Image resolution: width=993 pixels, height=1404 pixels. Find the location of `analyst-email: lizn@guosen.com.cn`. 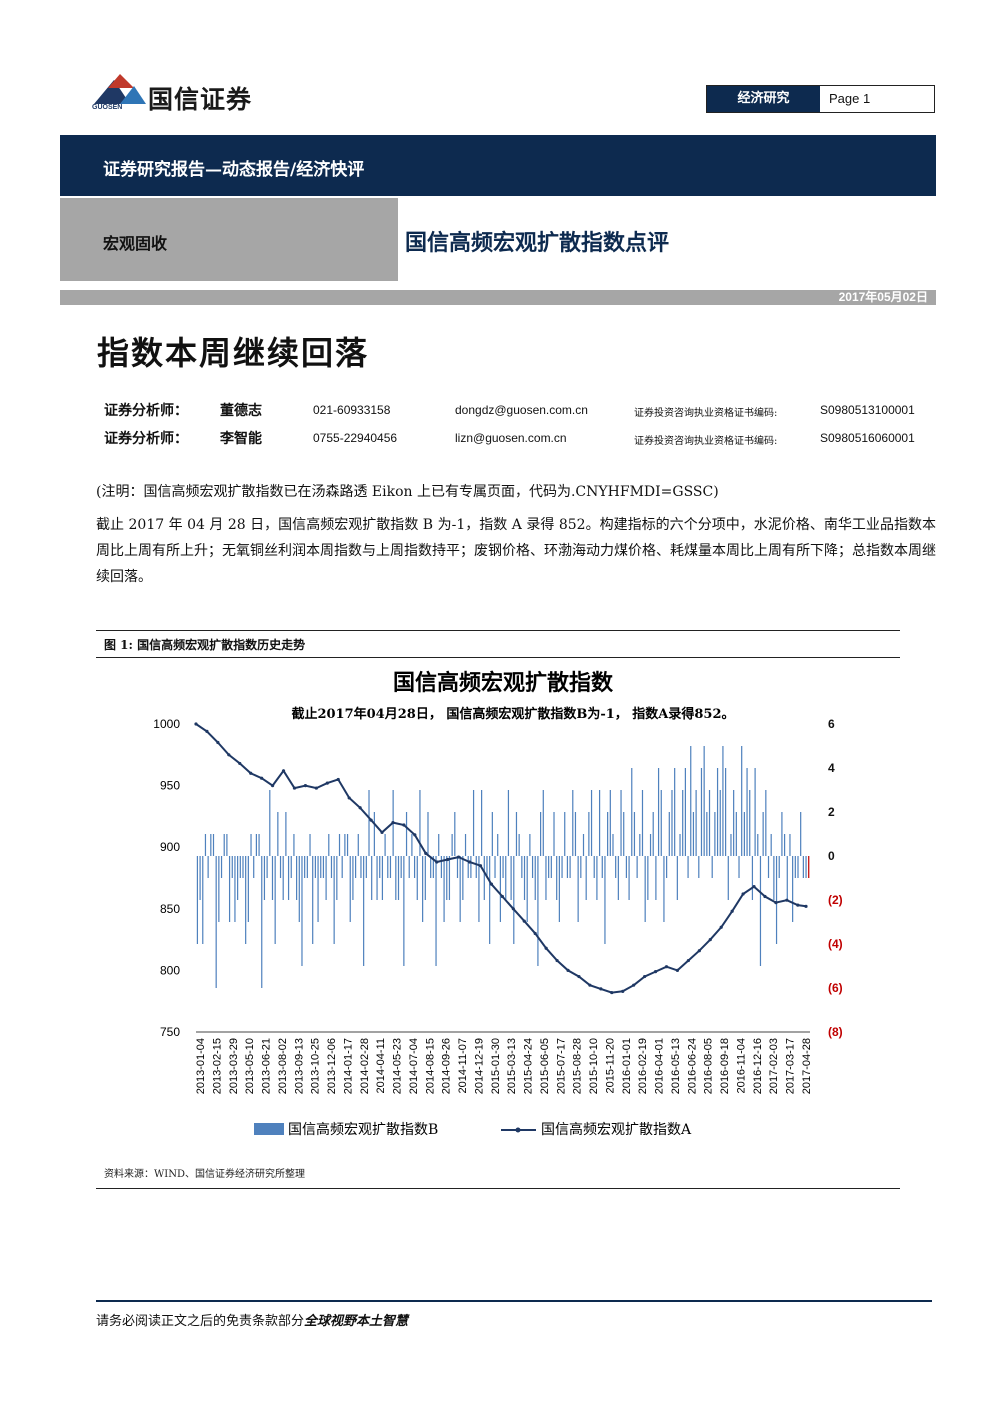

analyst-email: lizn@guosen.com.cn is located at coordinates (511, 438).